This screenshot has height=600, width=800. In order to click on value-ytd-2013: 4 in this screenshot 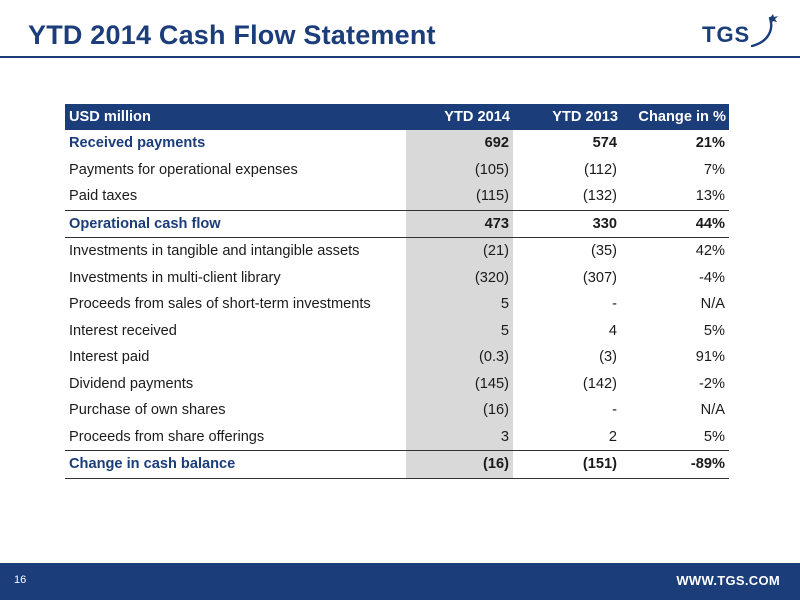, I will do `click(612, 330)`.